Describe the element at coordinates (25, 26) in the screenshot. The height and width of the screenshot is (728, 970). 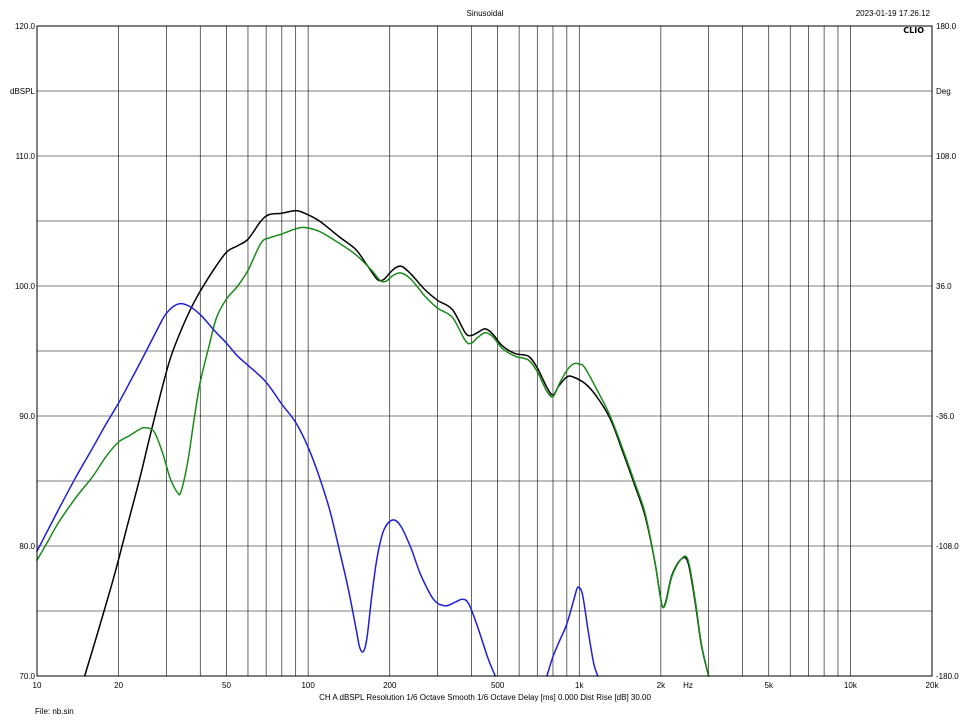
I see `y-tick-label: 120.0` at that location.